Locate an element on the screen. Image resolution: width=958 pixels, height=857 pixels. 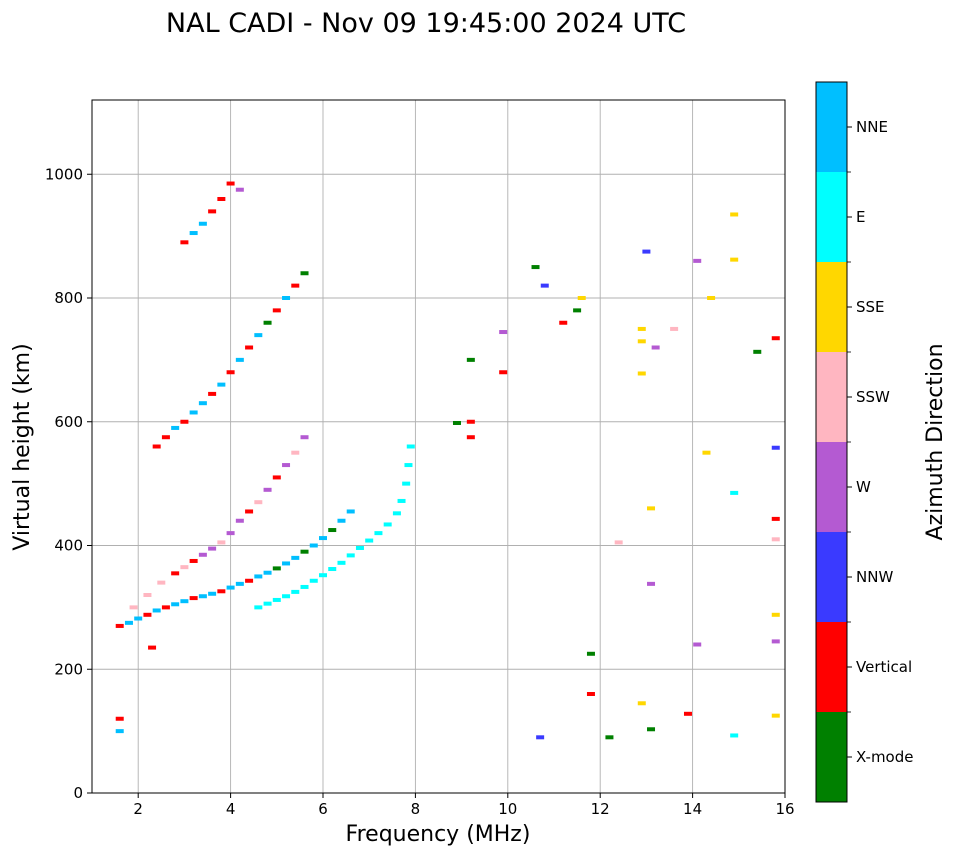
y-tick-label: 200 is located at coordinates (68, 669).